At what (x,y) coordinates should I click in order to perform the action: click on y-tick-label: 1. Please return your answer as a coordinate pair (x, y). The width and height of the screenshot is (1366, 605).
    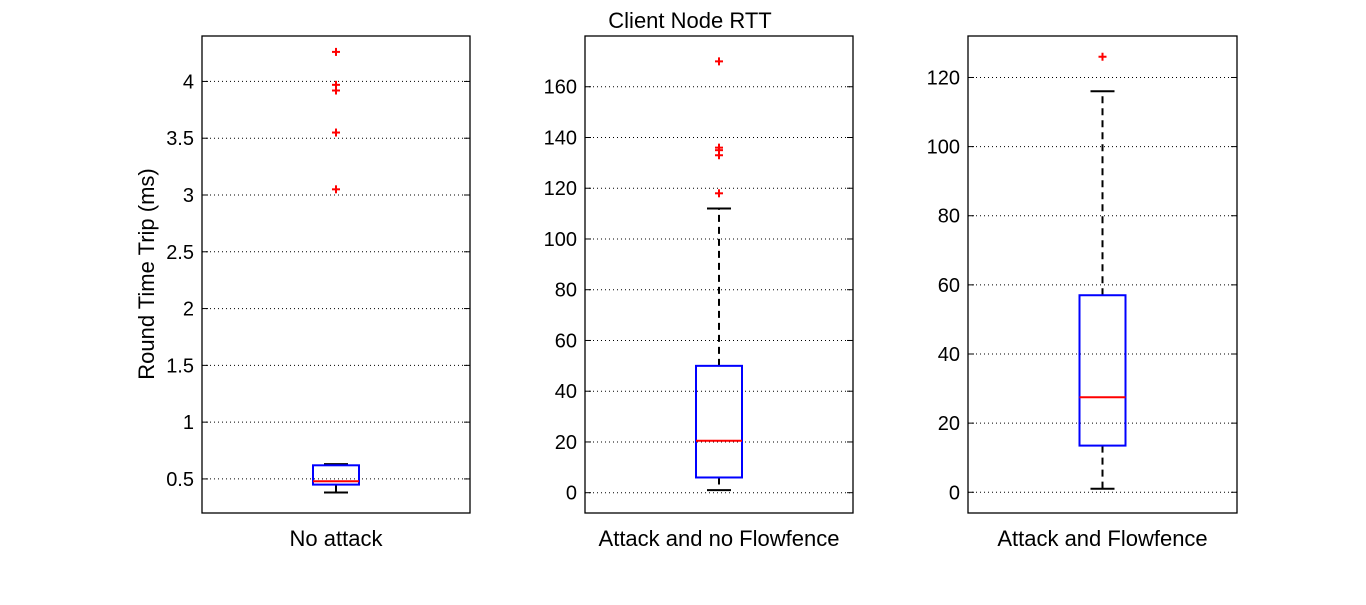
    Looking at the image, I should click on (188, 423).